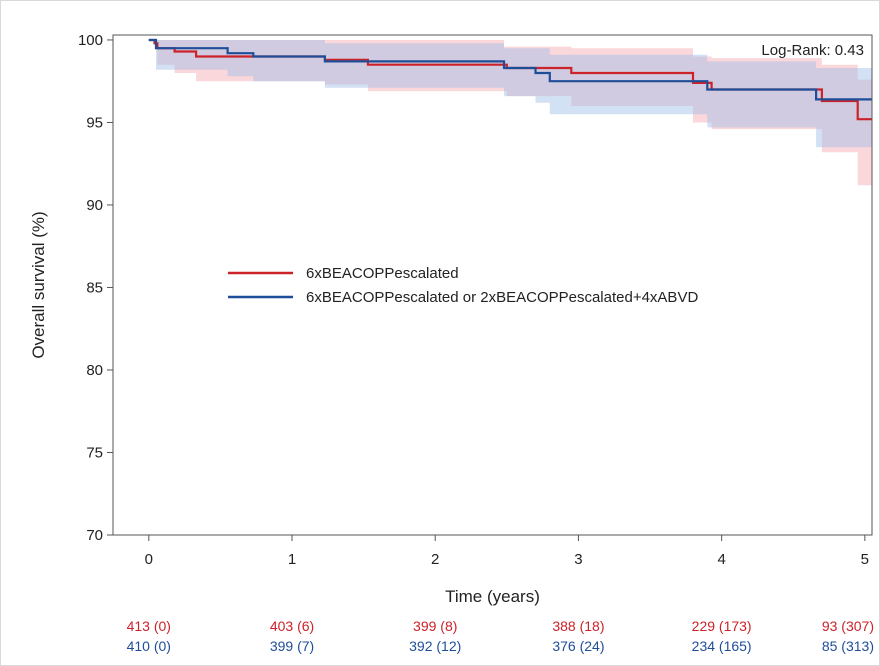  Describe the element at coordinates (94, 452) in the screenshot. I see `y-tick-label: 75` at that location.